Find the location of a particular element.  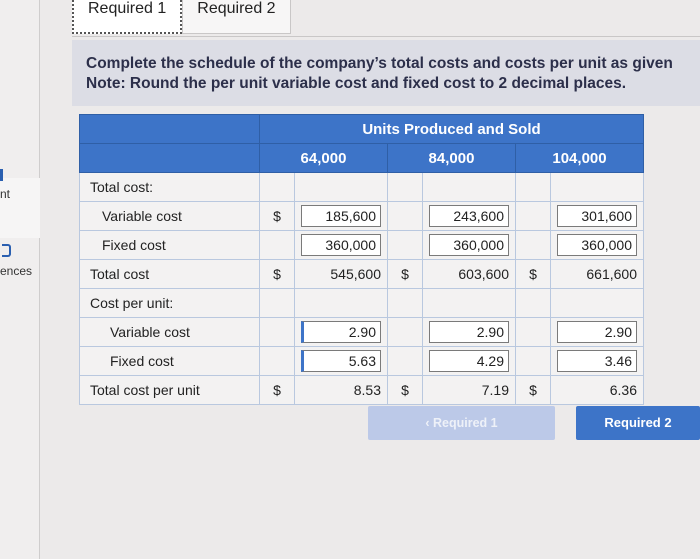

sidebar-bracket-icon is located at coordinates (6, 250).